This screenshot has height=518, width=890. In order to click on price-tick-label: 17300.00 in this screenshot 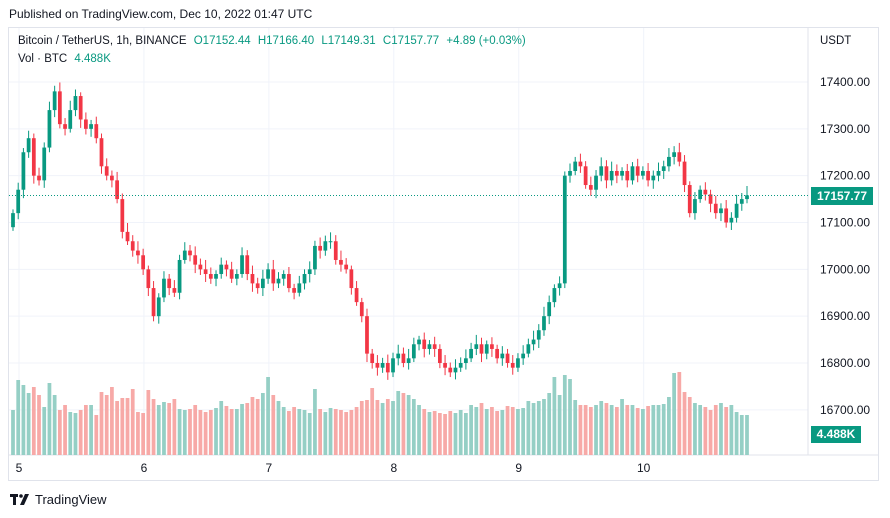, I will do `click(845, 129)`.